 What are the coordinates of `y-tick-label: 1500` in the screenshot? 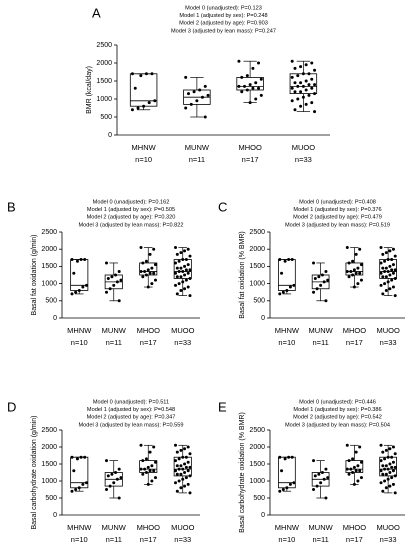 It's located at (49, 464).